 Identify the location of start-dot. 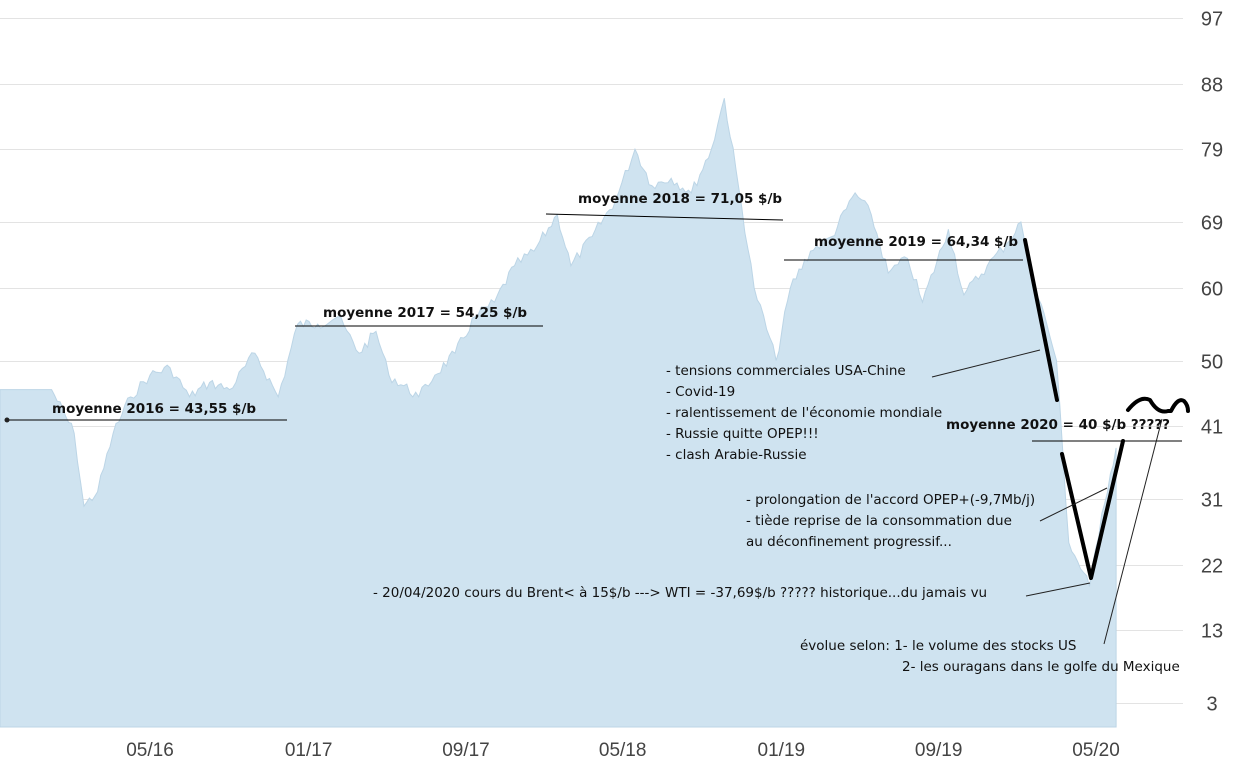
(7, 420).